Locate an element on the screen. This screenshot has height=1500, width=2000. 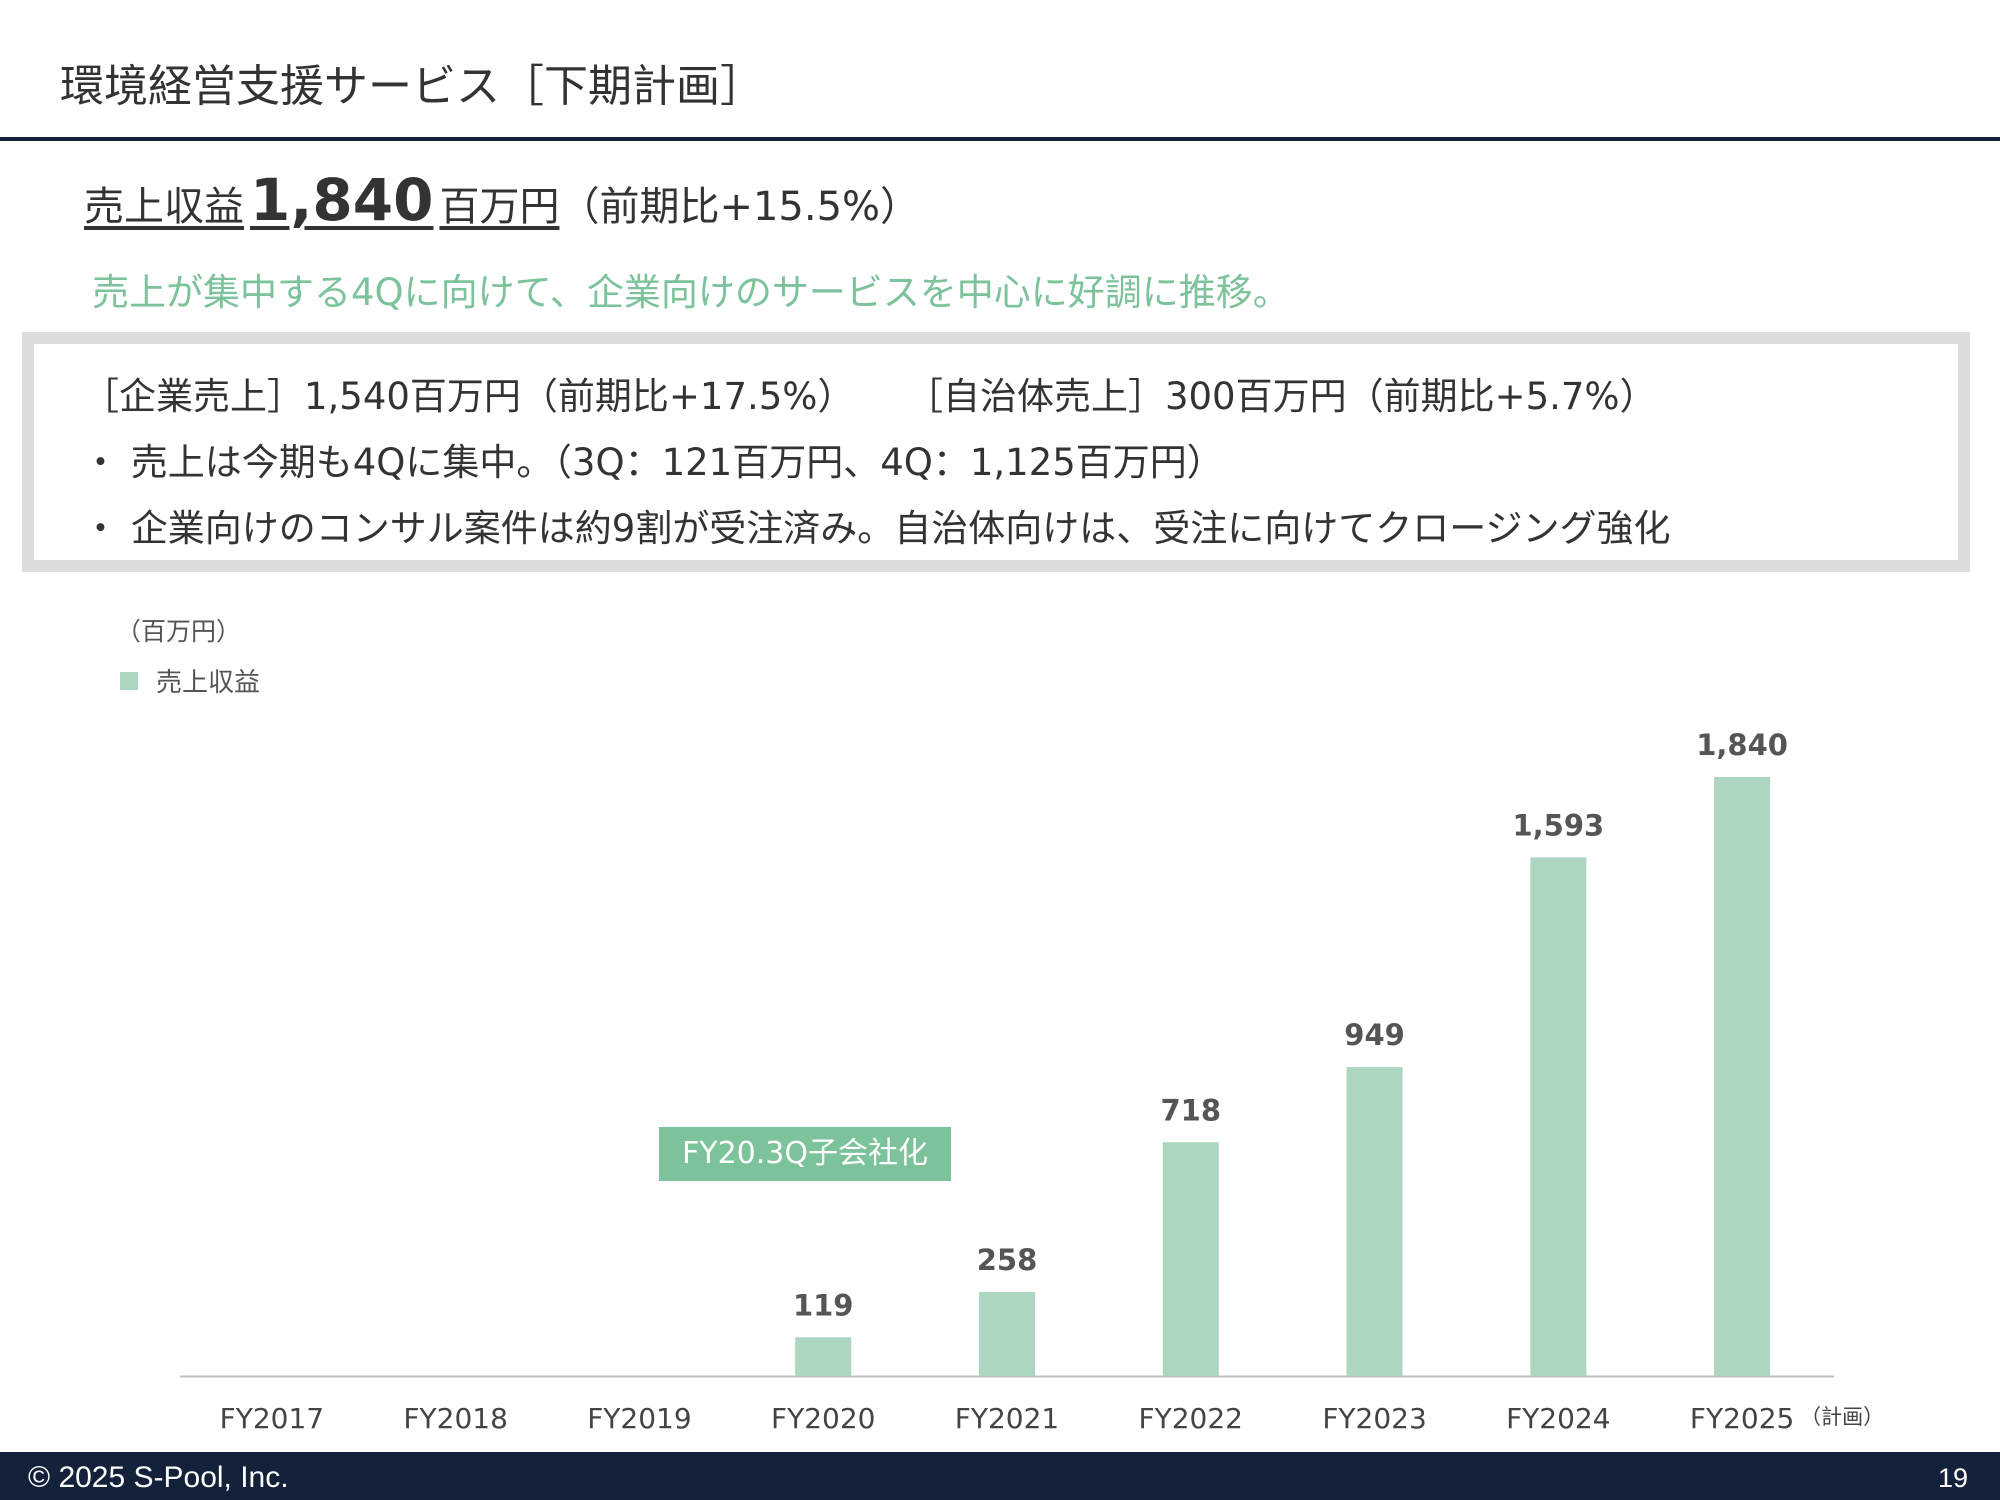
data-label-fy2023: 949 is located at coordinates (1374, 1035).